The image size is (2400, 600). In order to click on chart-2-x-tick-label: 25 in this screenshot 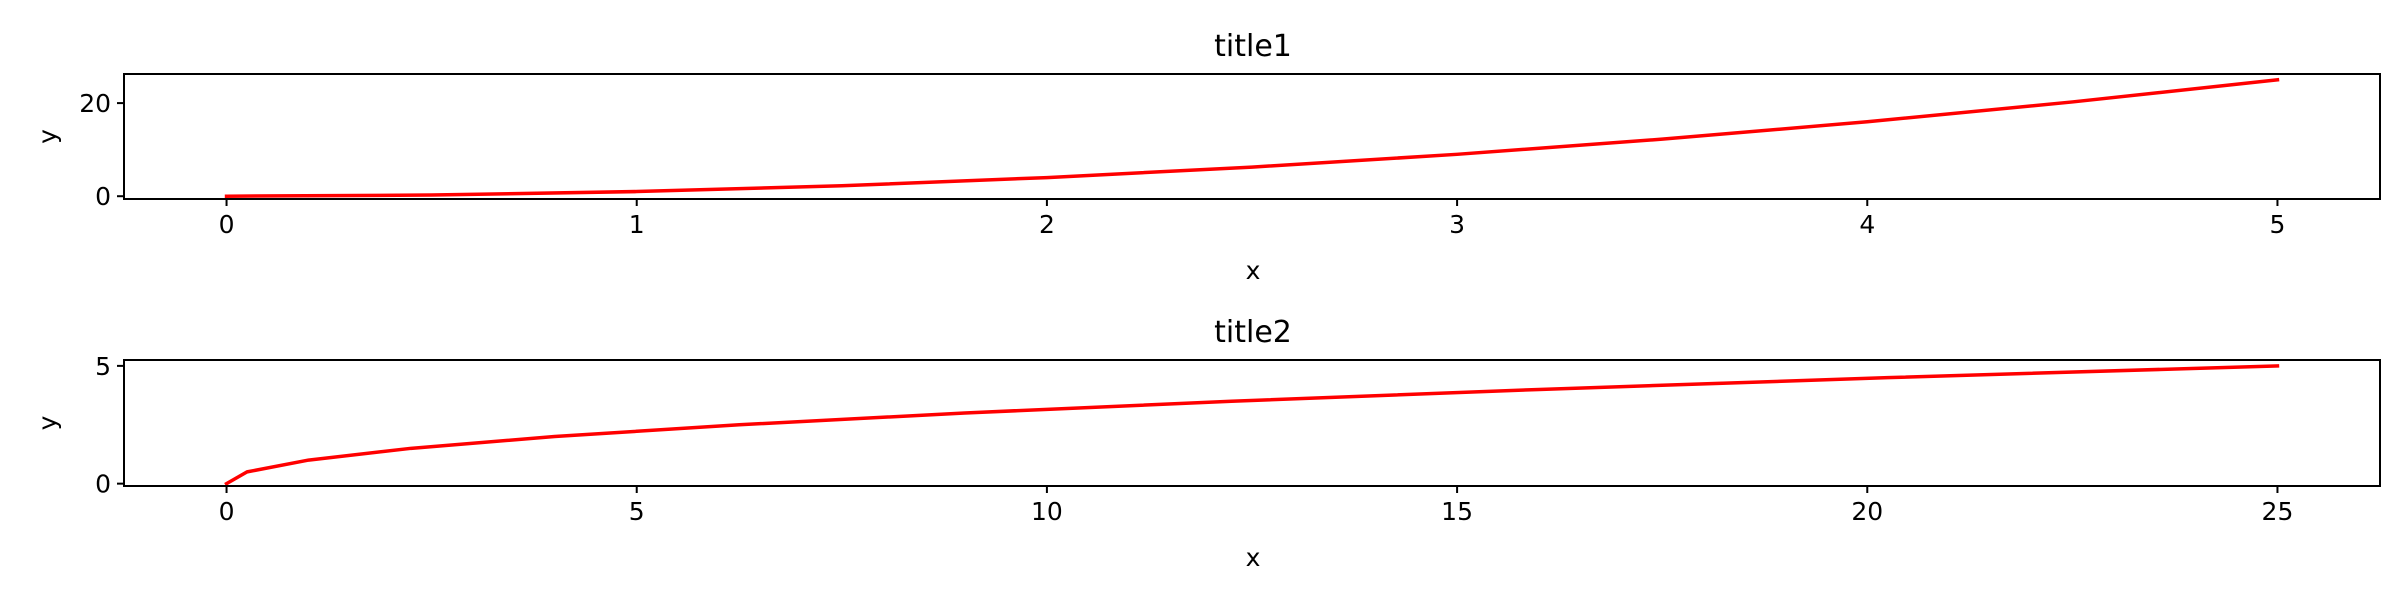, I will do `click(2278, 511)`.